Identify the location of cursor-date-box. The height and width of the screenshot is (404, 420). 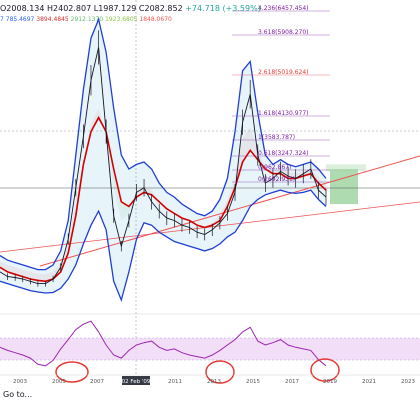
(136, 380).